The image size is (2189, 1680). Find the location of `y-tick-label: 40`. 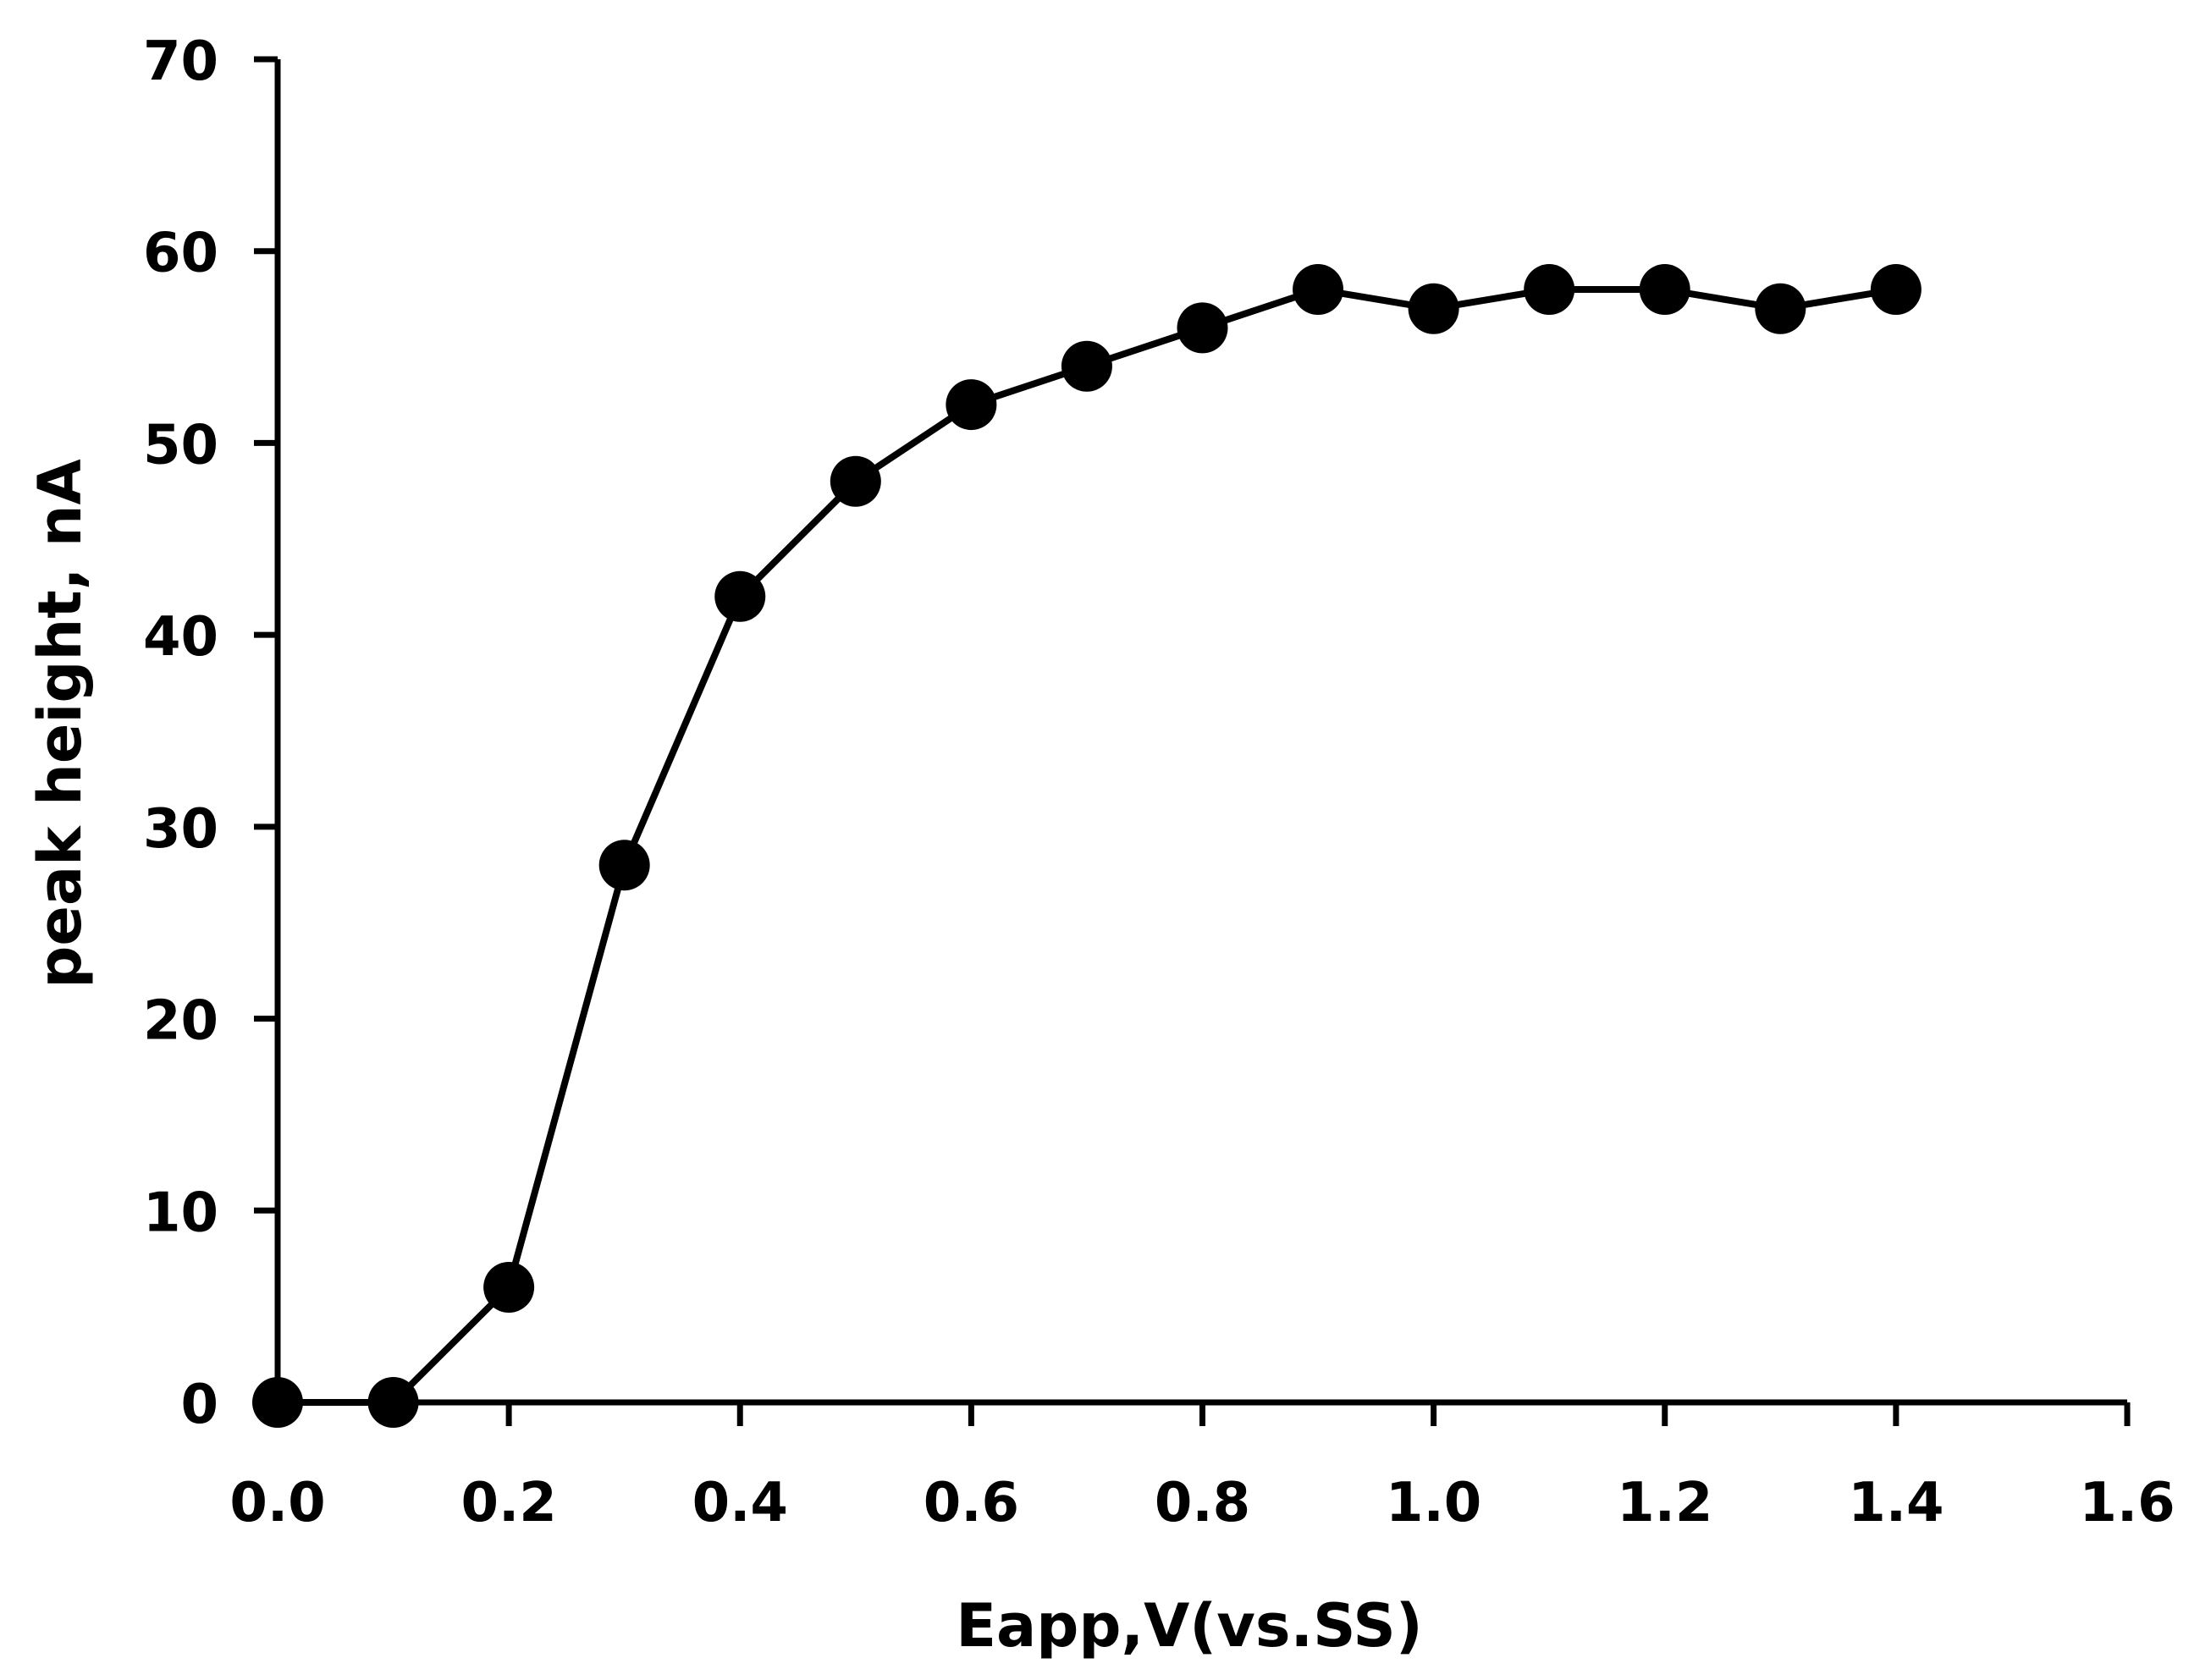

y-tick-label: 40 is located at coordinates (180, 637).